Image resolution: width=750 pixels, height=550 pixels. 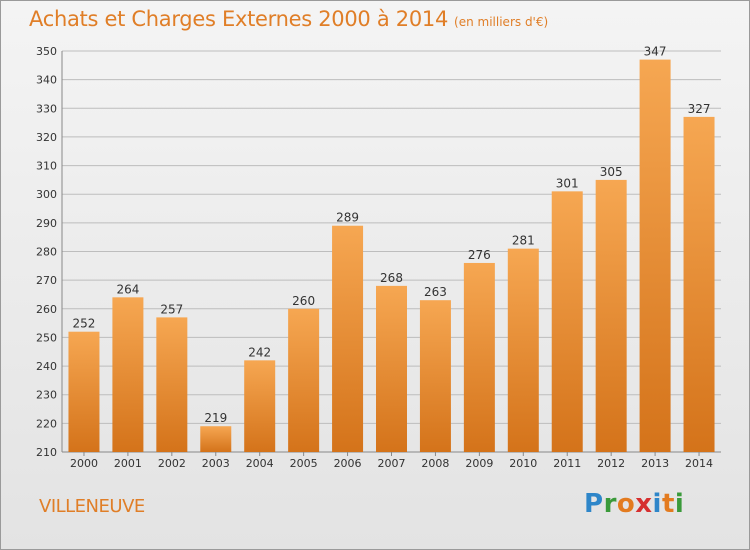 What do you see at coordinates (699, 284) in the screenshot?
I see `bar-2014` at bounding box center [699, 284].